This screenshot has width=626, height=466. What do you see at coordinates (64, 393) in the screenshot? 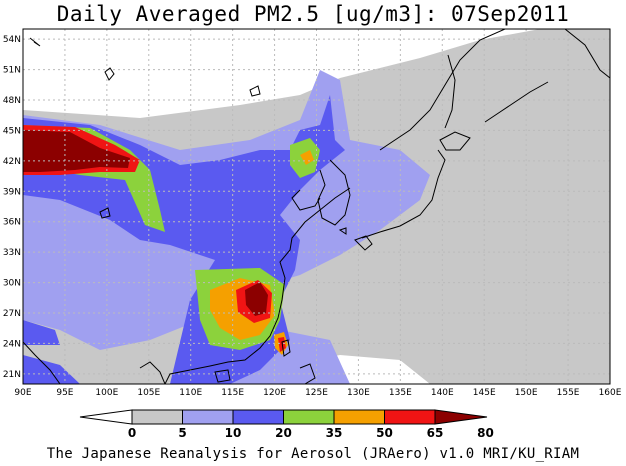
I see `lon-tick-label: 95E` at bounding box center [64, 393].